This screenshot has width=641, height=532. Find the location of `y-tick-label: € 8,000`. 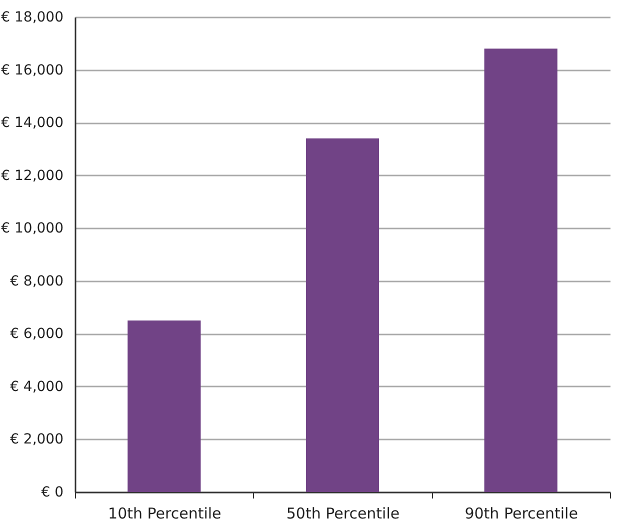

y-tick-label: € 8,000 is located at coordinates (37, 281).